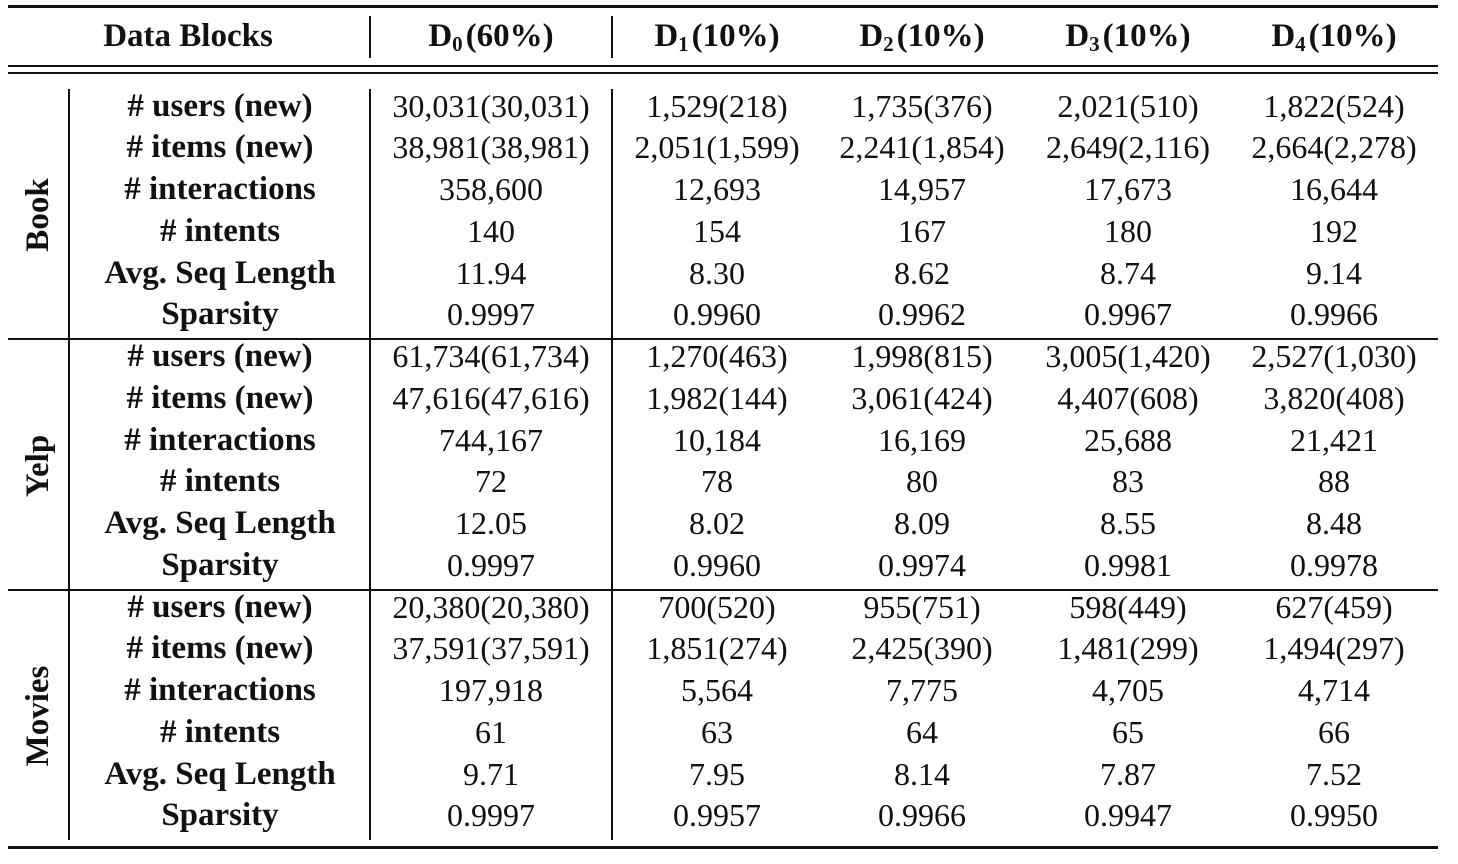  Describe the element at coordinates (491, 773) in the screenshot. I see `table-cell: 9.71` at that location.